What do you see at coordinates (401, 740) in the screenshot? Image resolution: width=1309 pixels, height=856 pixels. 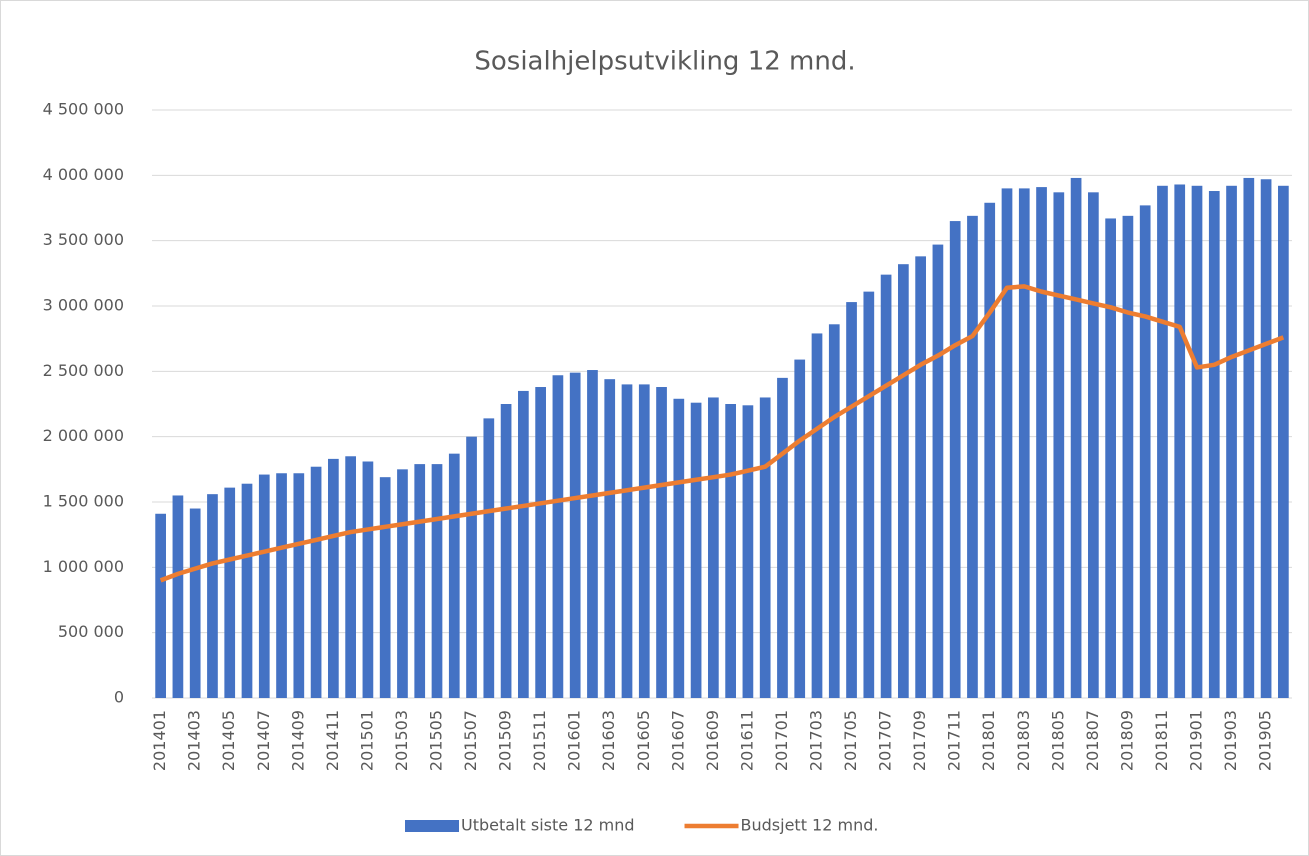 I see `x-tick-label: 201503` at bounding box center [401, 740].